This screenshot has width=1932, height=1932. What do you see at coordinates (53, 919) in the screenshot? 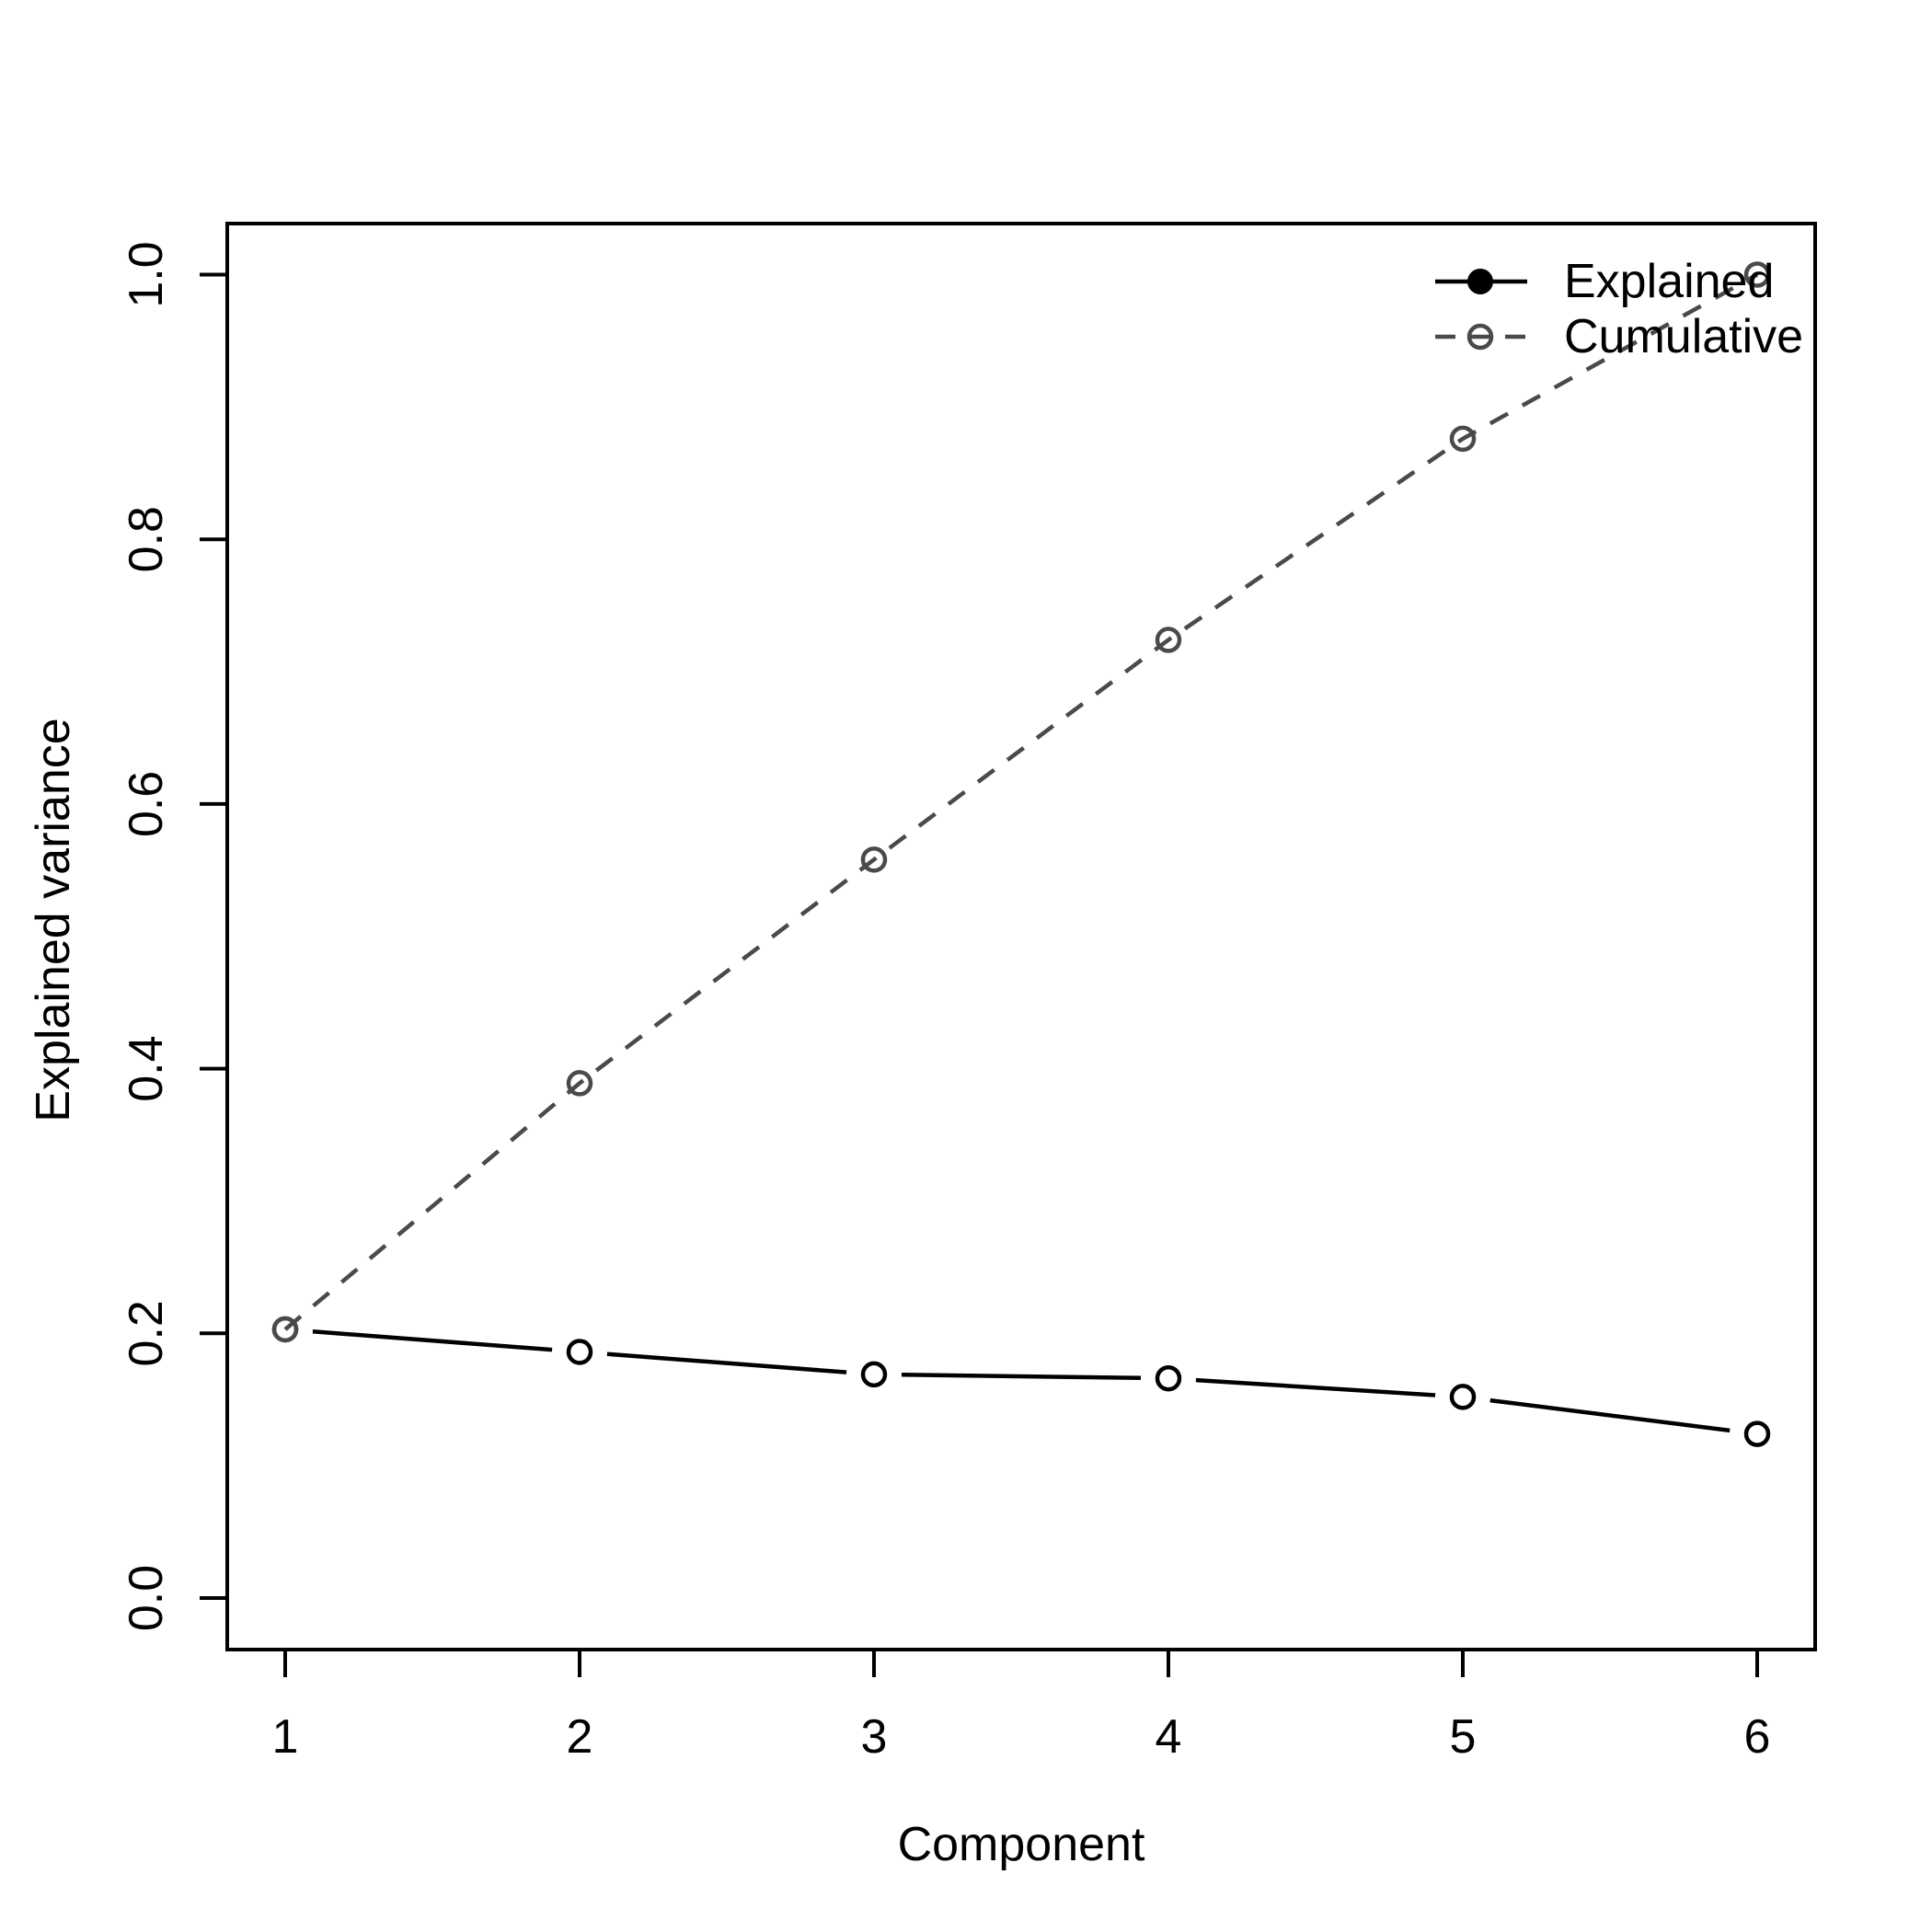
I see `y-axis-title: Explained variance` at bounding box center [53, 919].